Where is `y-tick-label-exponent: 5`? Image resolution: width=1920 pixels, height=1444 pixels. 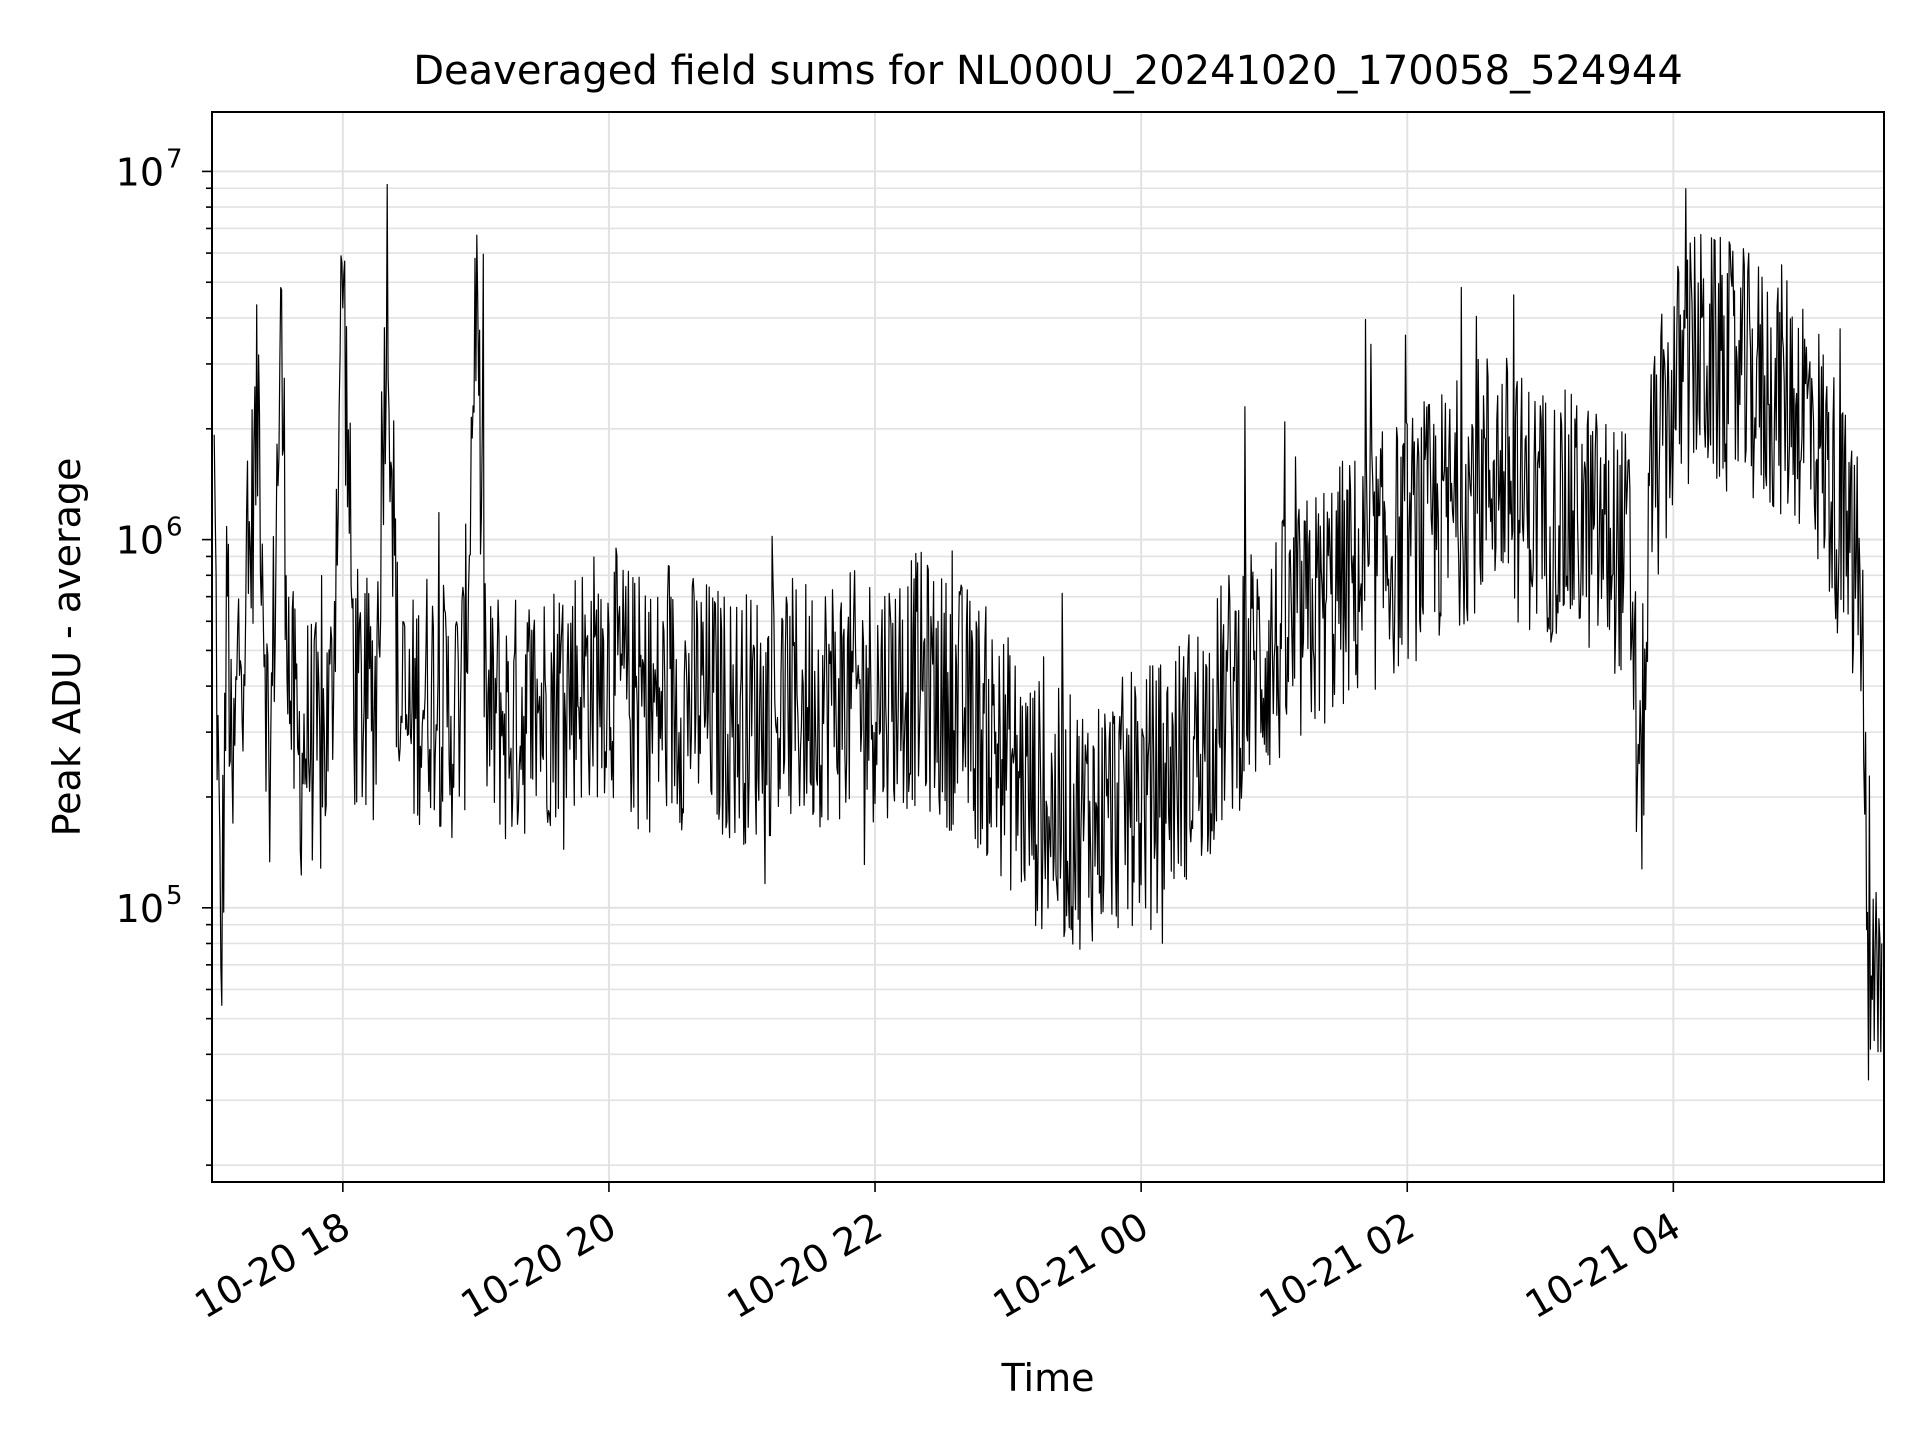 y-tick-label-exponent: 5 is located at coordinates (174, 896).